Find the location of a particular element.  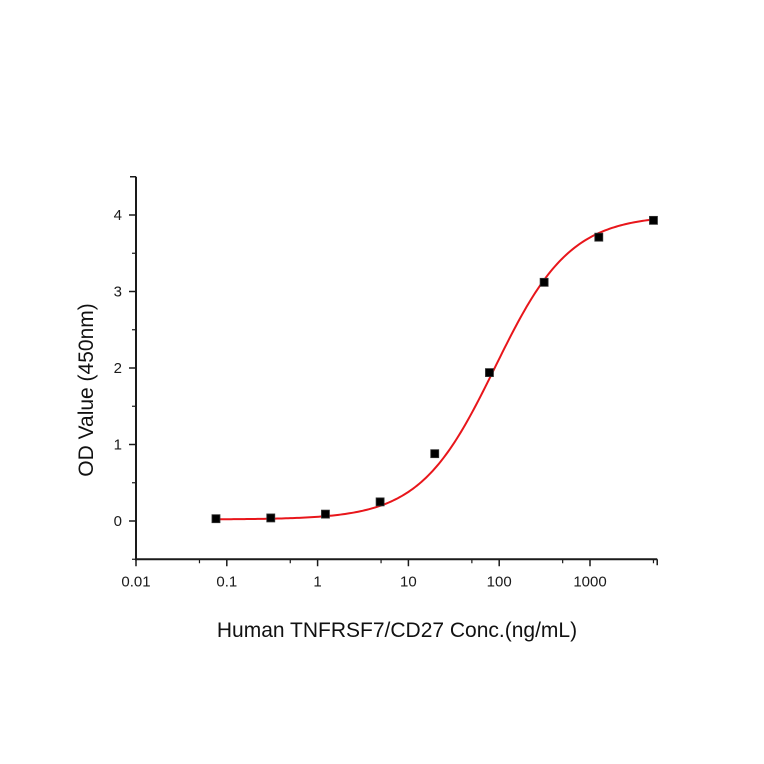

x-axis-title: Human TNFRSF7/CD27 Conc.(ng/mL) is located at coordinates (397, 630).